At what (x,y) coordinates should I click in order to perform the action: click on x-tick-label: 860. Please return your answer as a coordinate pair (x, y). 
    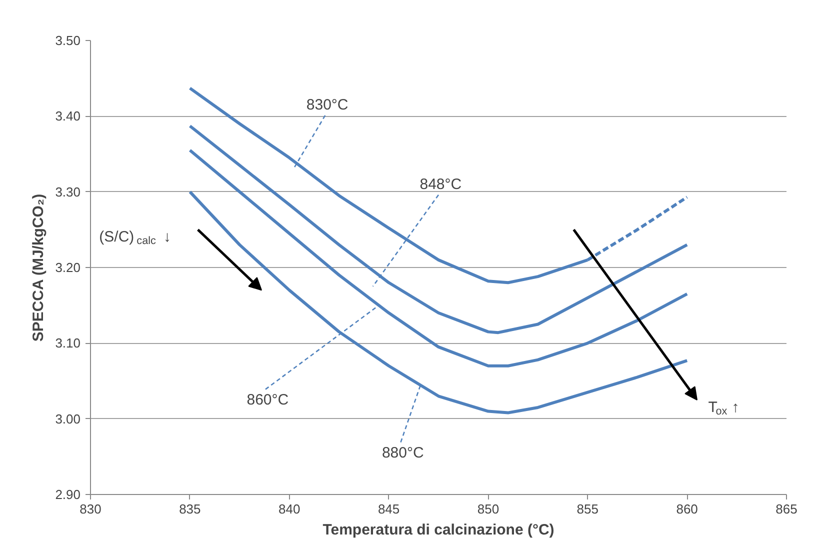
    Looking at the image, I should click on (687, 509).